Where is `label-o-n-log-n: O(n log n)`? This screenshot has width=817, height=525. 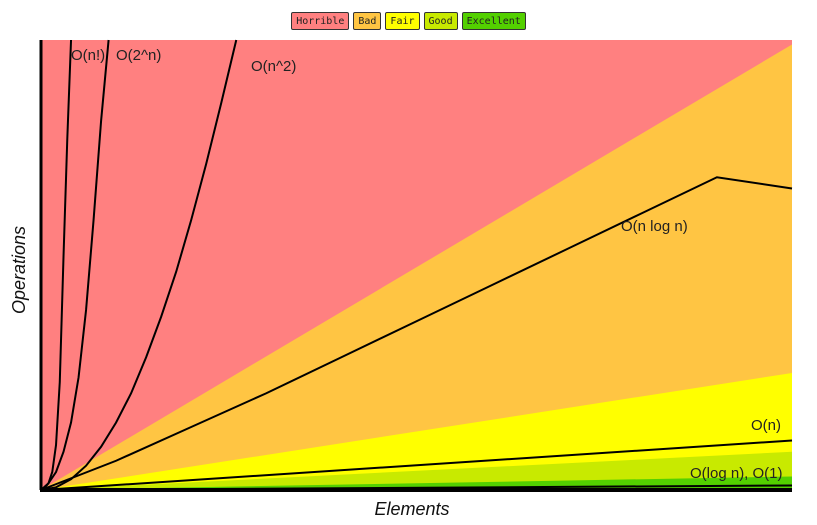
label-o-n-log-n: O(n log n) is located at coordinates (654, 226).